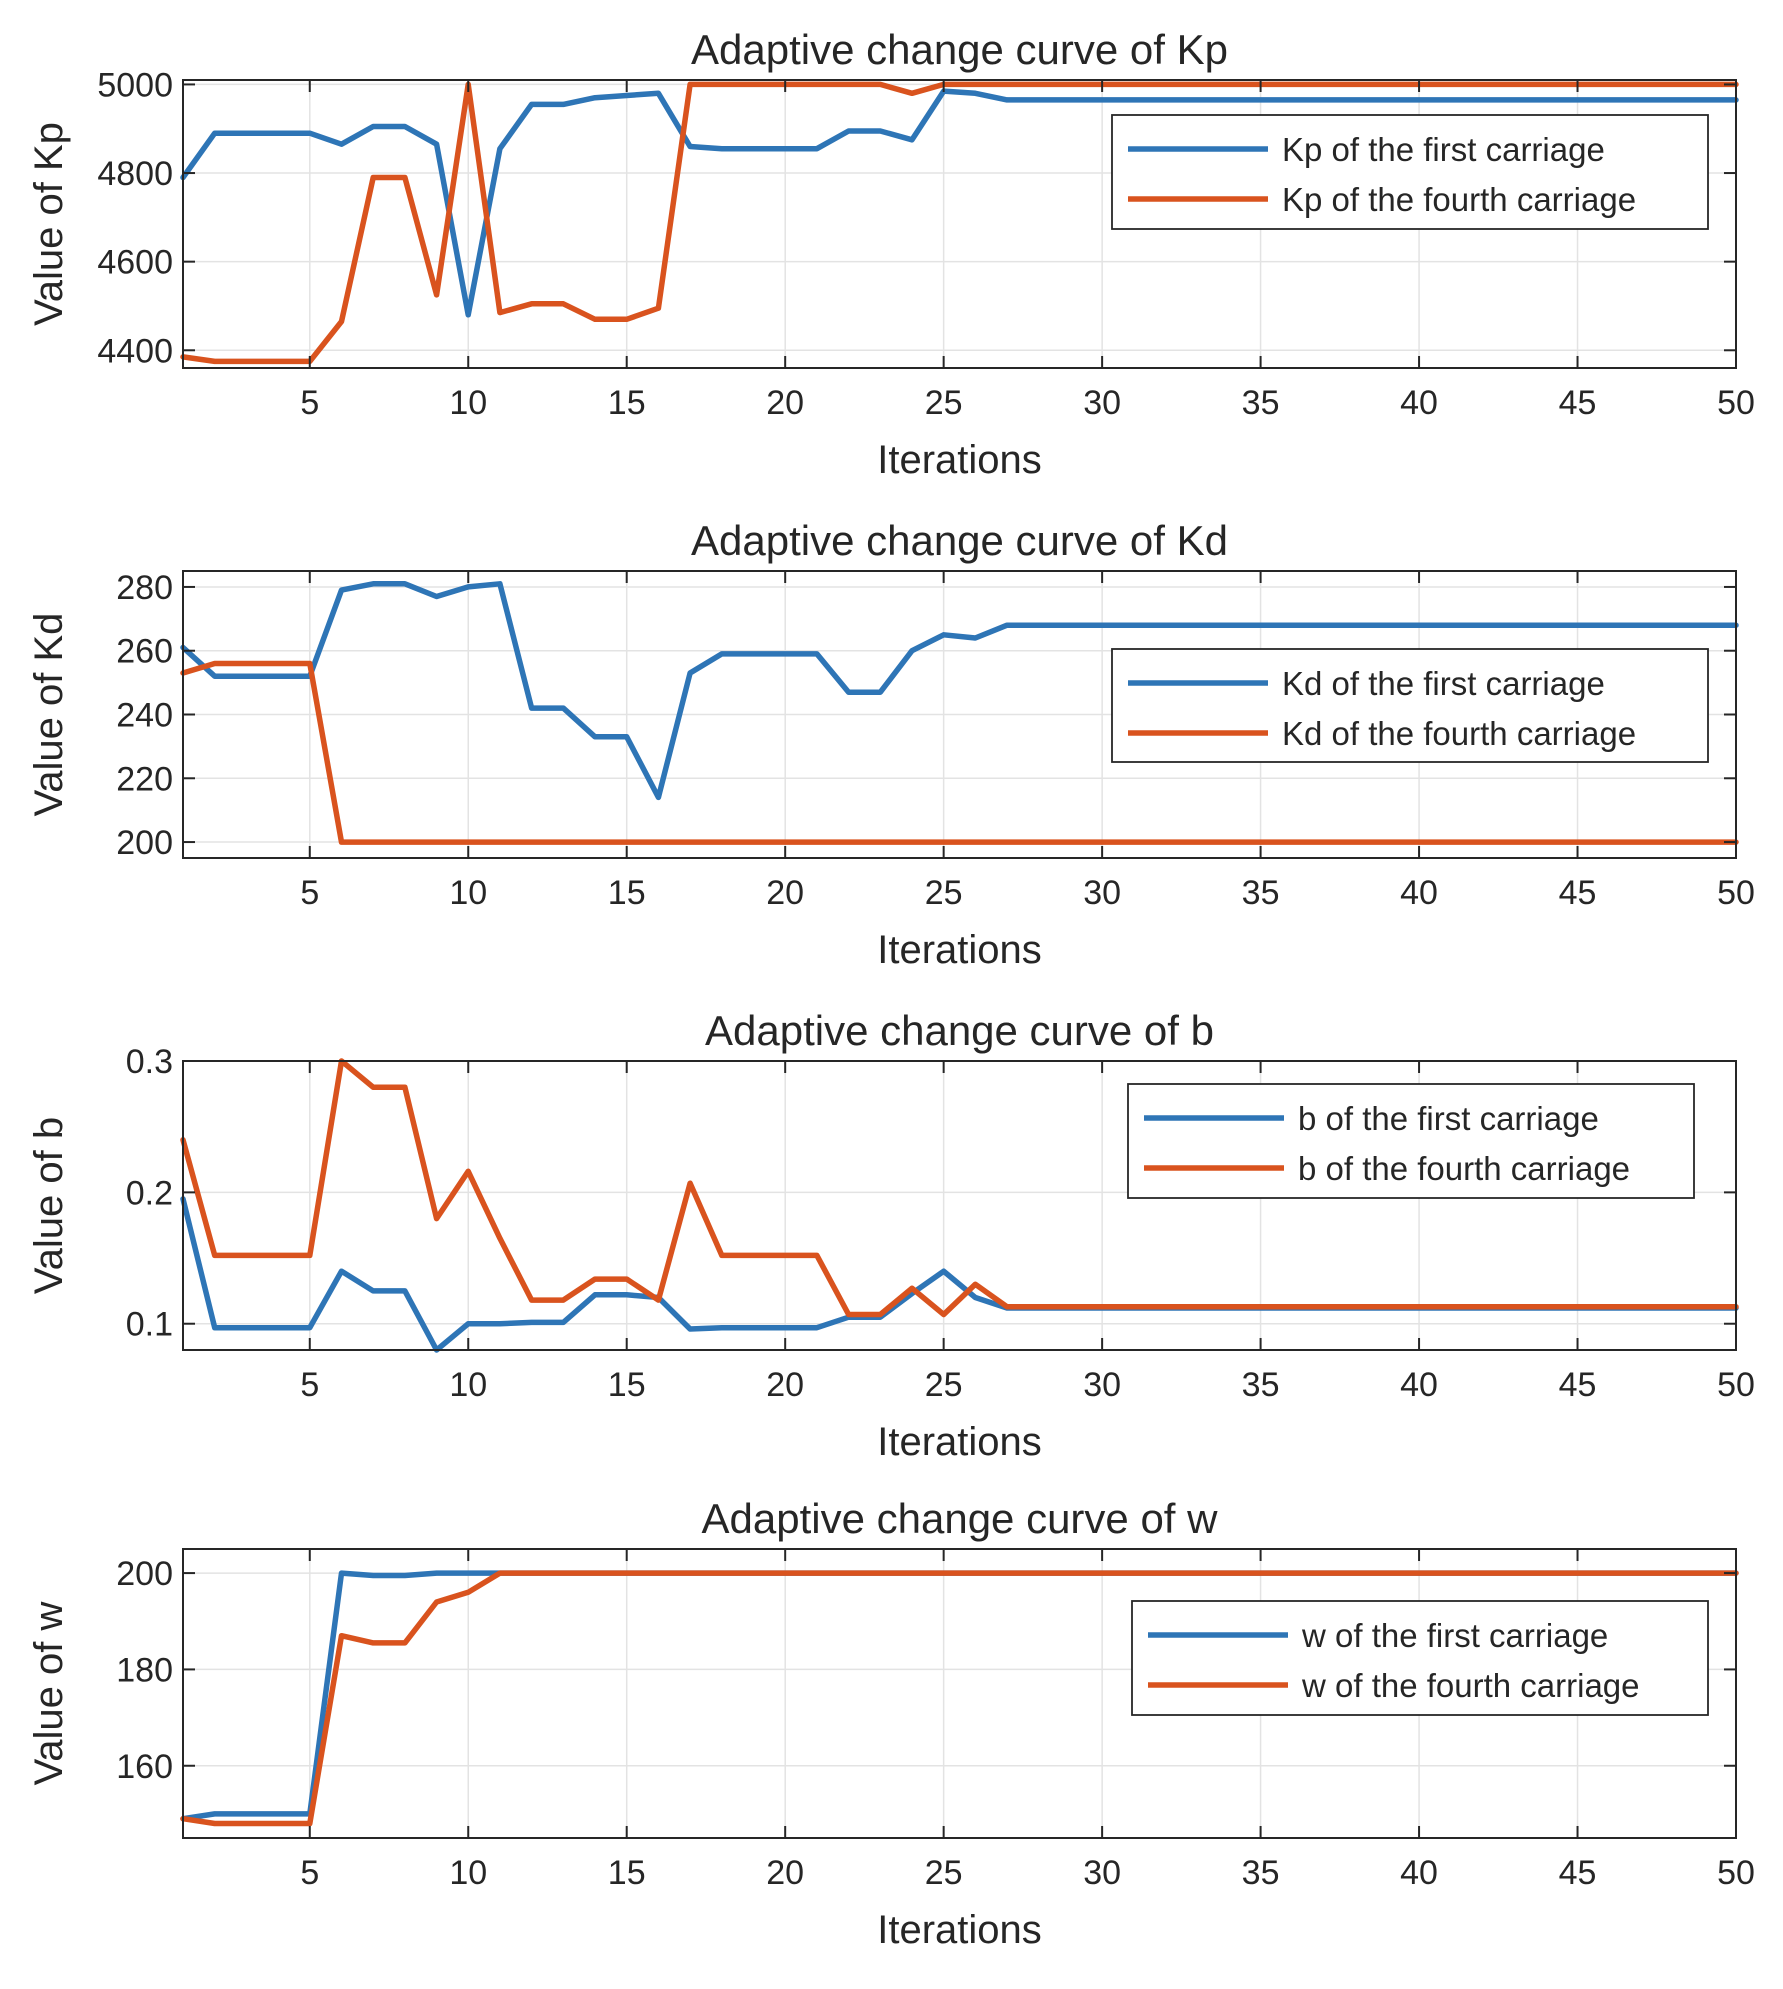  I want to click on y-tick-label: 0.3, so click(149, 1062).